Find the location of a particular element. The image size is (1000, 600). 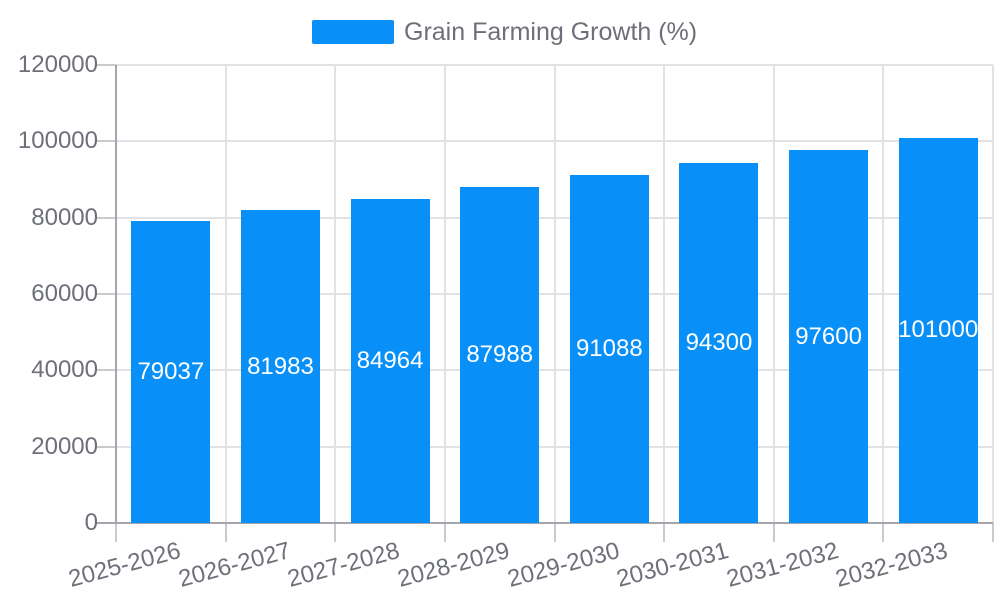

x-axis-category-label: 2026-2027 is located at coordinates (234, 565).